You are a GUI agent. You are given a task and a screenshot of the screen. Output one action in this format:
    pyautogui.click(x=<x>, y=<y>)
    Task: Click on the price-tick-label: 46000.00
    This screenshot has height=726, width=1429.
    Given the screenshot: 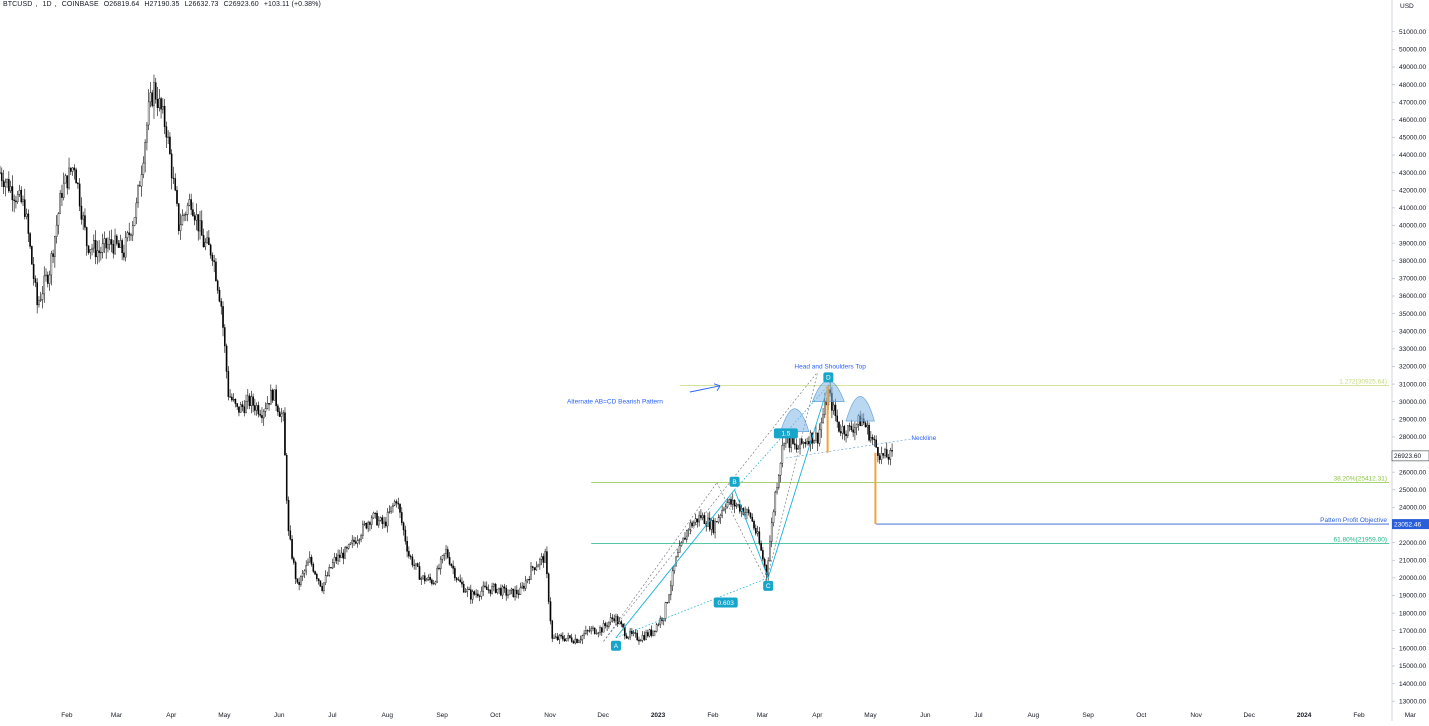 What is the action you would take?
    pyautogui.click(x=1412, y=120)
    